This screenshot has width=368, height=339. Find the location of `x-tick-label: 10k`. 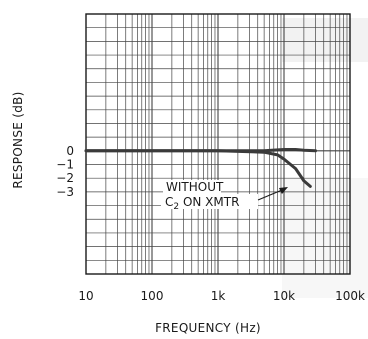

x-tick-label: 10k is located at coordinates (284, 296).